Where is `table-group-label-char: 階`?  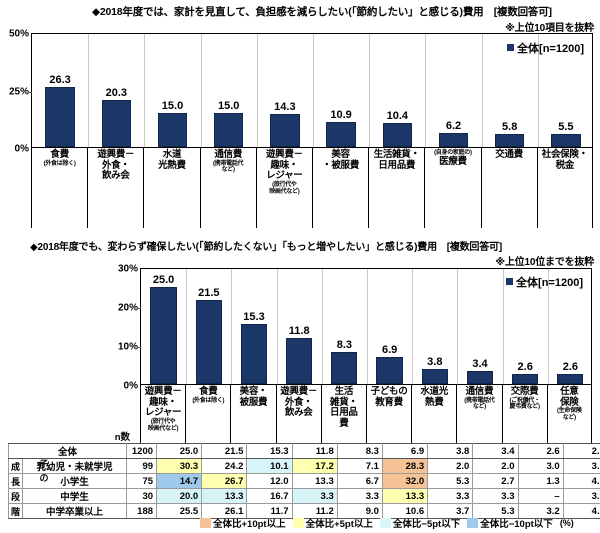
table-group-label-char: 階 is located at coordinates (15, 511).